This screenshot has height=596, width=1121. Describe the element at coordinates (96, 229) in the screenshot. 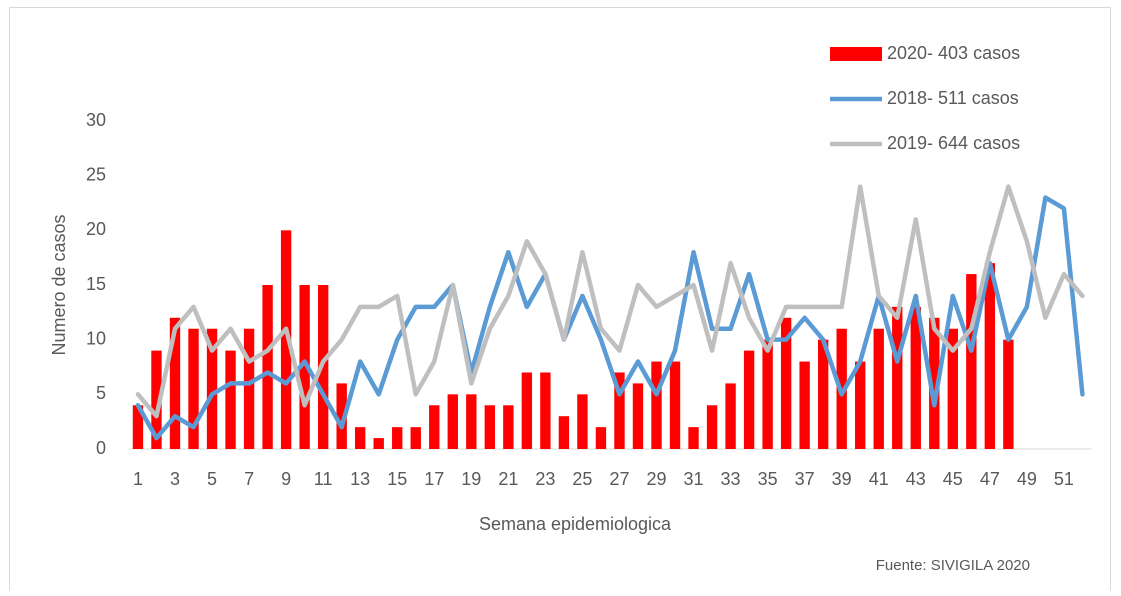

I see `y-tick-label: 20` at that location.